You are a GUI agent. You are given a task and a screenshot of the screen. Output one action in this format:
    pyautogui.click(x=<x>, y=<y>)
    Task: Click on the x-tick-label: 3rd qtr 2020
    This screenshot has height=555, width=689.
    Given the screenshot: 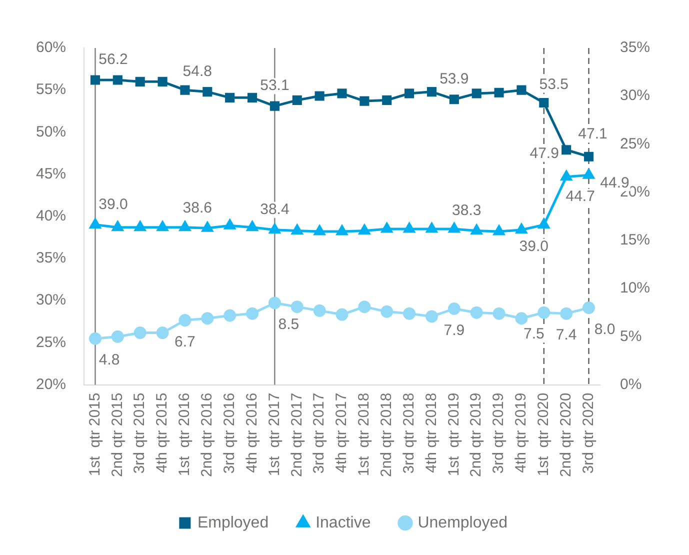 What is the action you would take?
    pyautogui.click(x=588, y=433)
    